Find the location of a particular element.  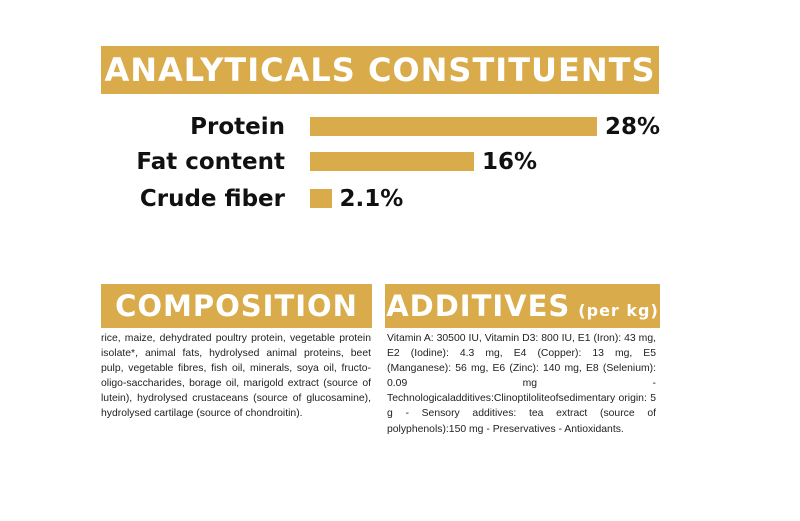

analytics-title-banner: ANALYTICALS CONSTITUENTS is located at coordinates (380, 70).